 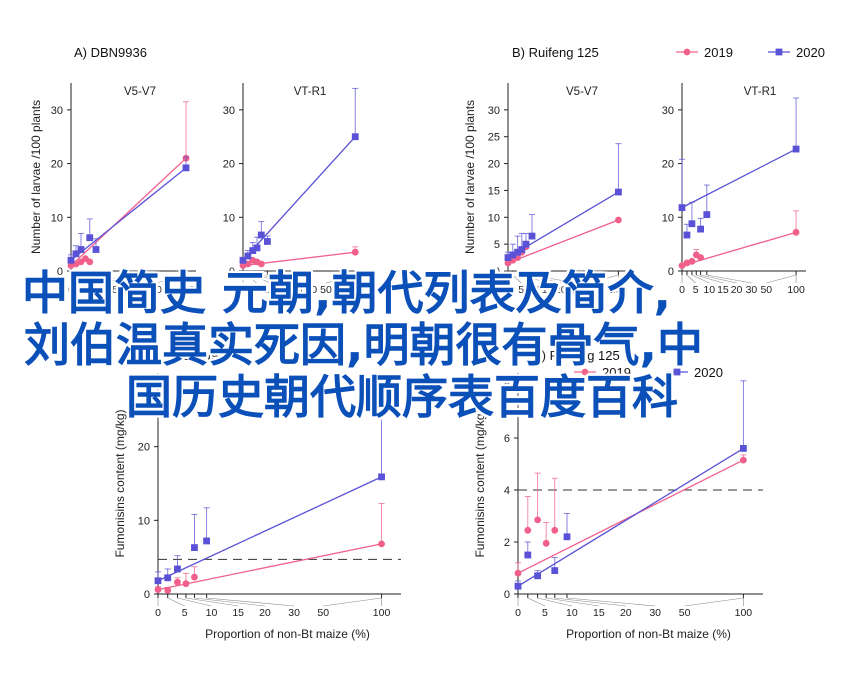 I want to click on y-tick-label: 10, so click(x=494, y=218).